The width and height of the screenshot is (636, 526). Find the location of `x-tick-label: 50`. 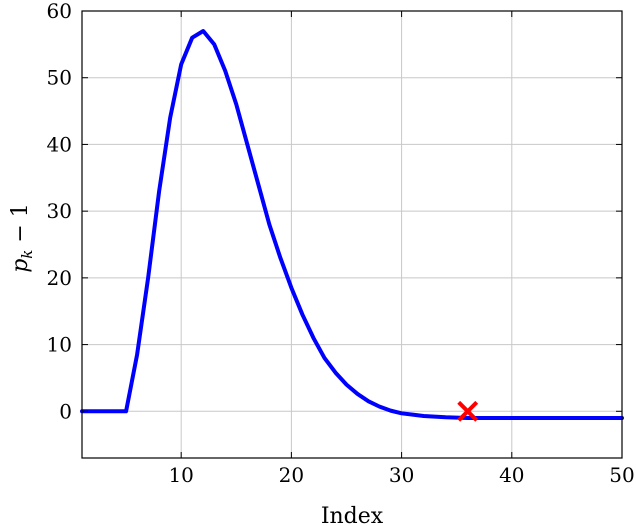

x-tick-label: 50 is located at coordinates (621, 475).